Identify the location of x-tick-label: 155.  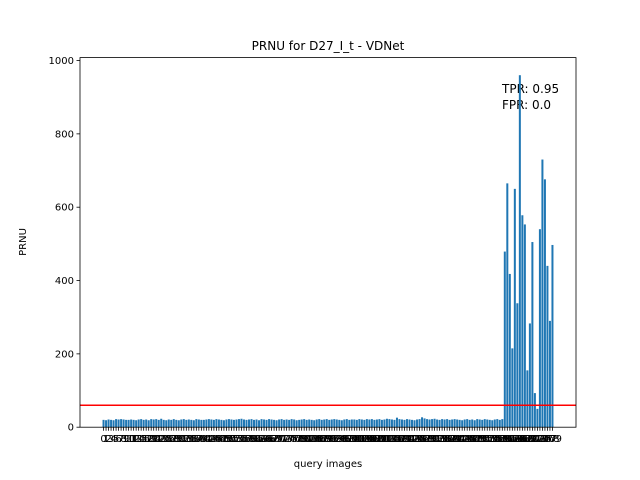
(492, 439).